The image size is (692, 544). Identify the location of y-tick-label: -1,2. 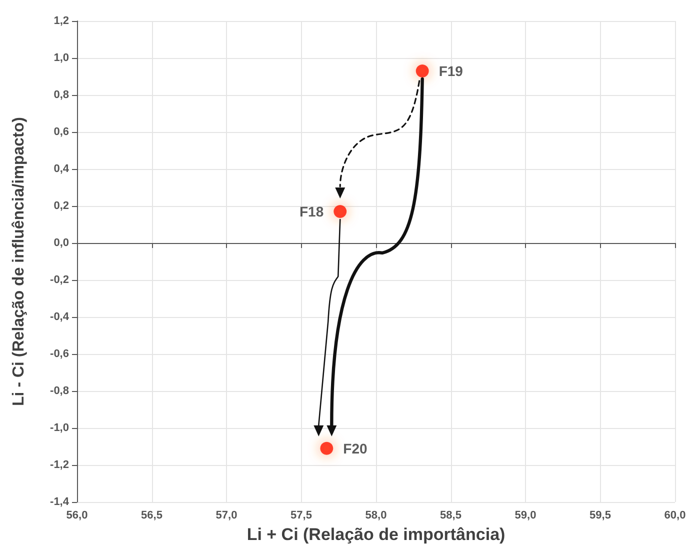
(59, 465).